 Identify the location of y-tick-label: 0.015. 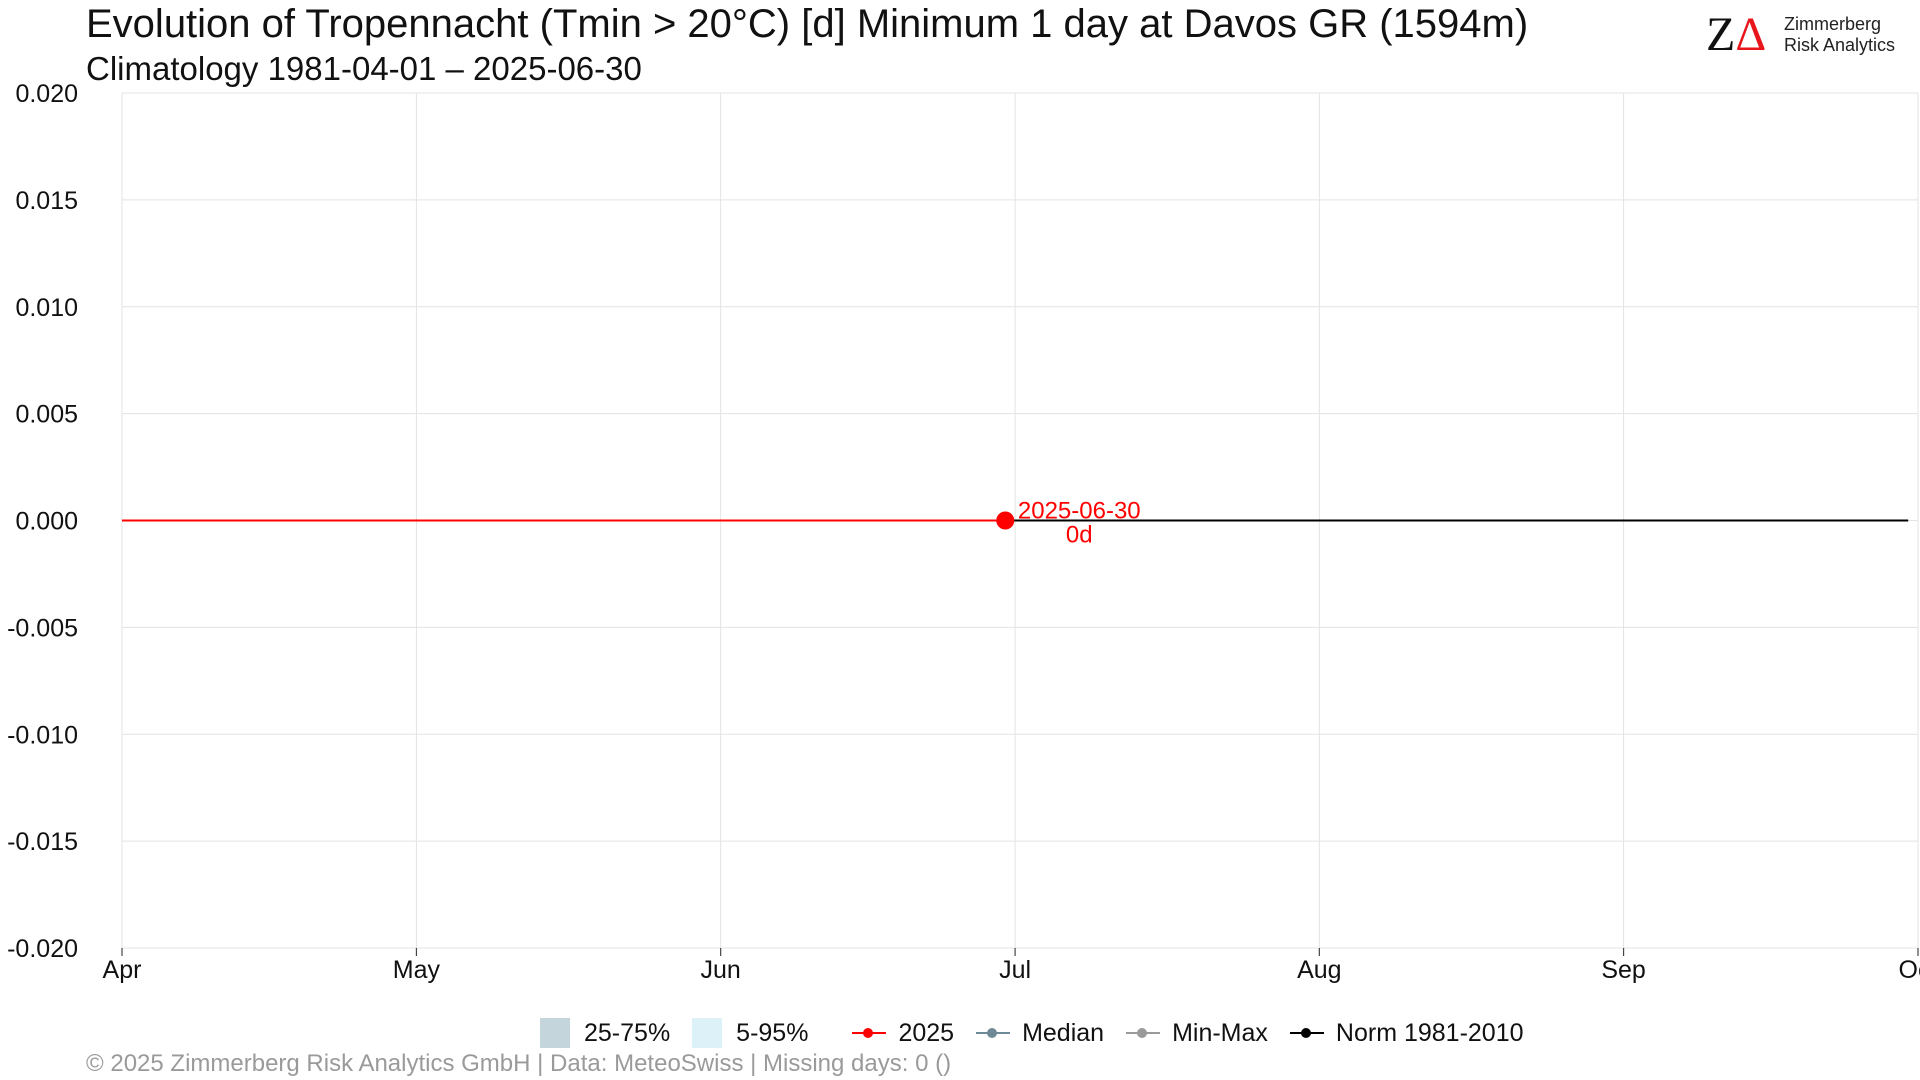
(46, 201).